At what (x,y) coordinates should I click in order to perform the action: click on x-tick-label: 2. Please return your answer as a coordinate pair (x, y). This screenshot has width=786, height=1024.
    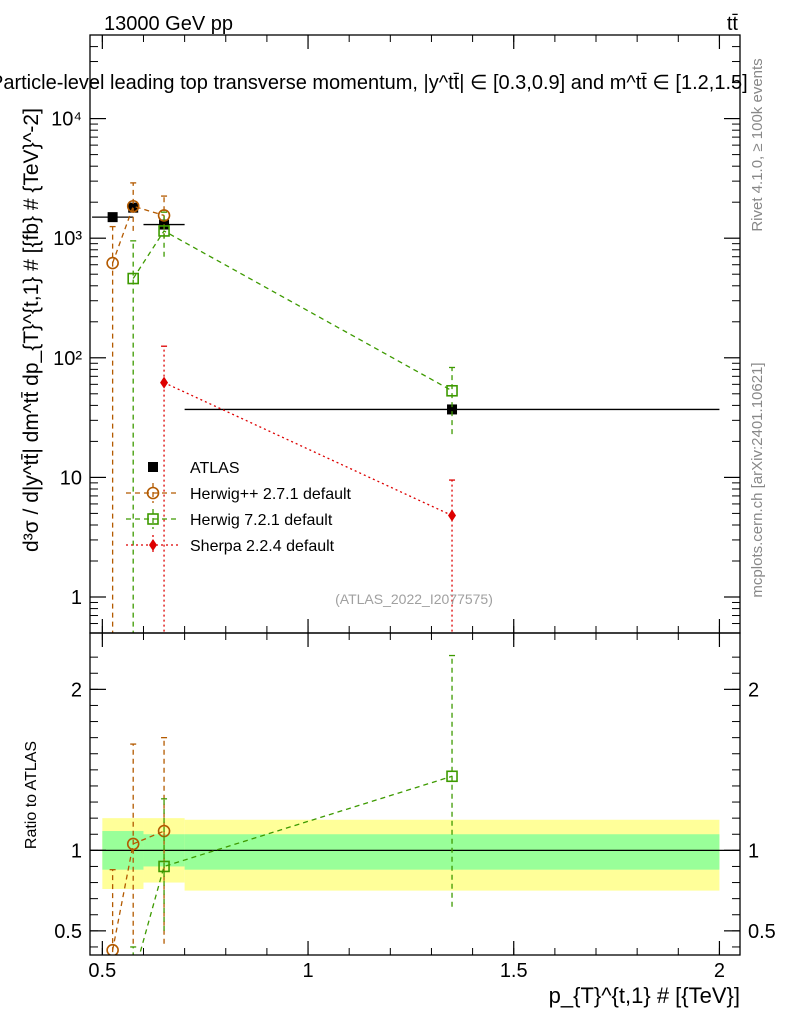
    Looking at the image, I should click on (719, 971).